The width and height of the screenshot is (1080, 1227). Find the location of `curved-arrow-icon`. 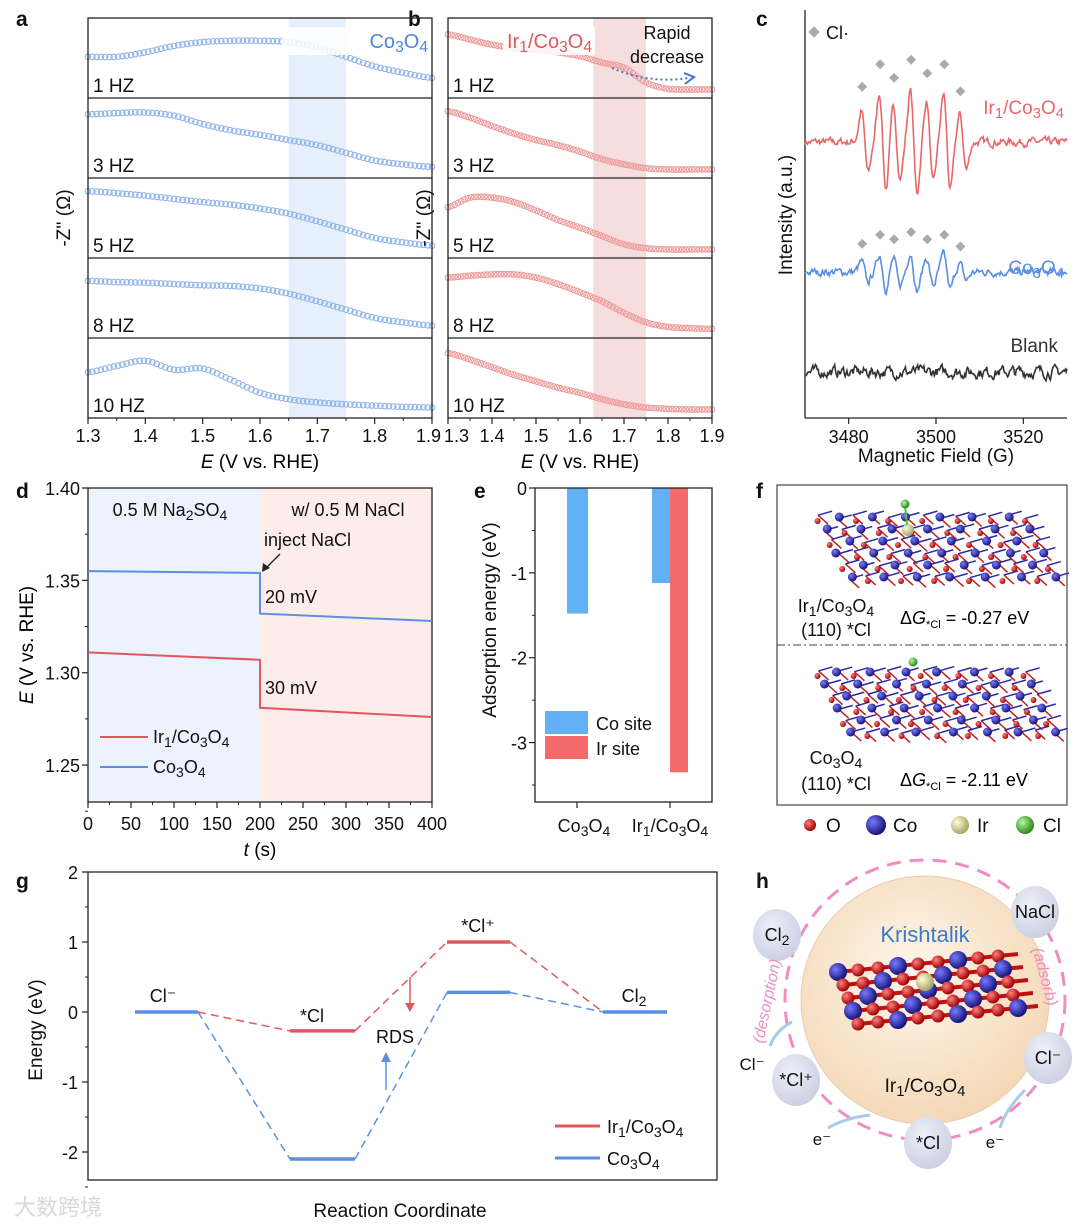

curved-arrow-icon is located at coordinates (849, 1121).